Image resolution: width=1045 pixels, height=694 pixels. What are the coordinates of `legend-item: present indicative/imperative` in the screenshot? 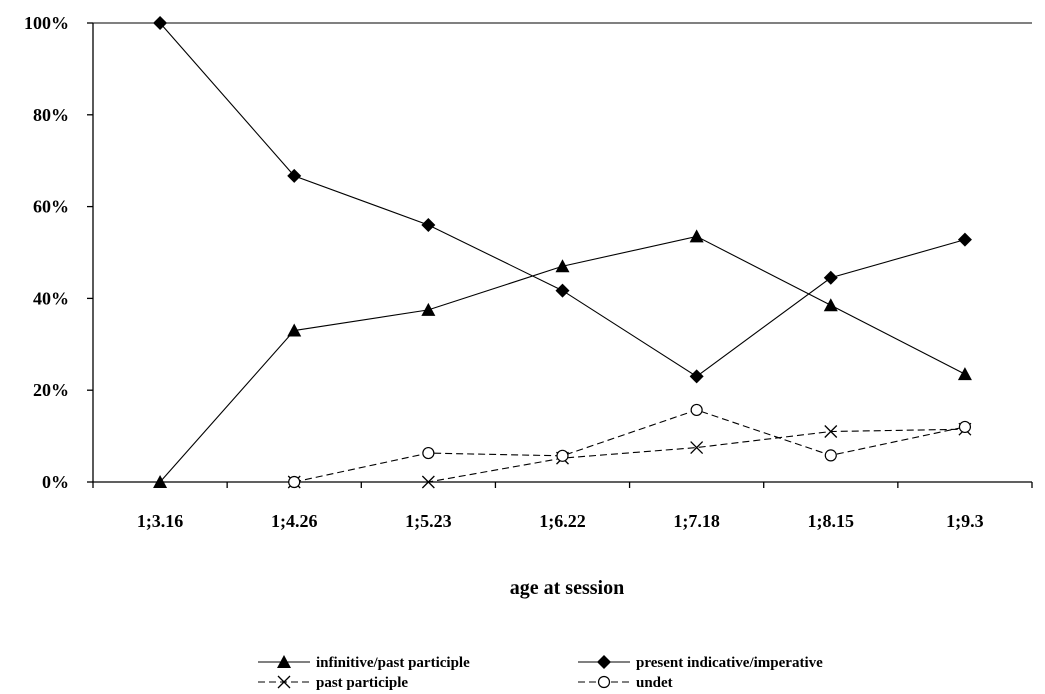 It's located at (700, 663).